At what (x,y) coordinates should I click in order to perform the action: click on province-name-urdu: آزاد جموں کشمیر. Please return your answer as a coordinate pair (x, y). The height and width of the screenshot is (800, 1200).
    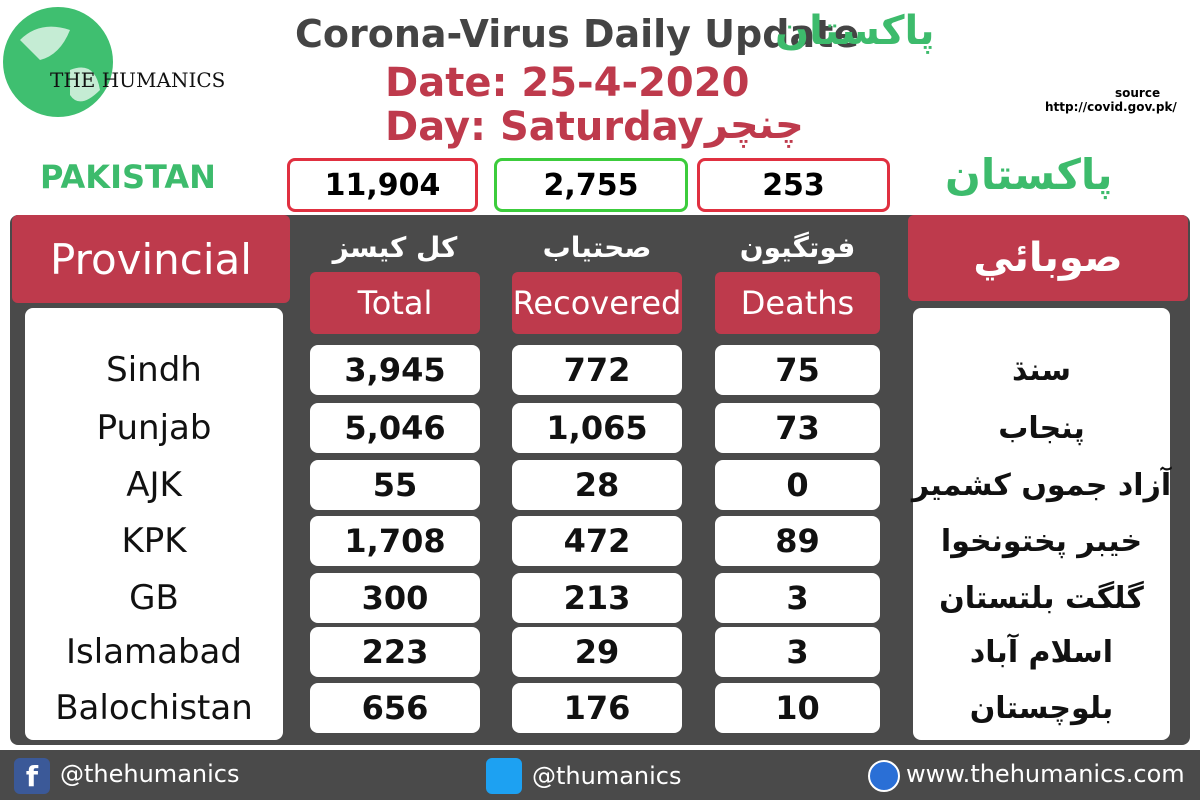
    Looking at the image, I should click on (1041, 485).